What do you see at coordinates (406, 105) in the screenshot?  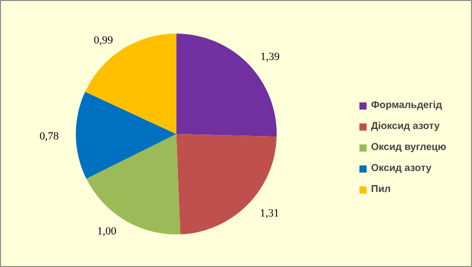 I see `legend-label: Формальдегід` at bounding box center [406, 105].